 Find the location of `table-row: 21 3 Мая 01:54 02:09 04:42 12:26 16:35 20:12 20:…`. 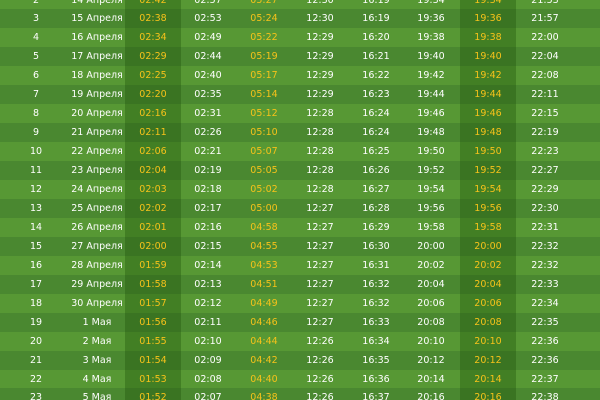

table-row: 21 3 Мая 01:54 02:09 04:42 12:26 16:35 20:12 20:… is located at coordinates (300, 360).